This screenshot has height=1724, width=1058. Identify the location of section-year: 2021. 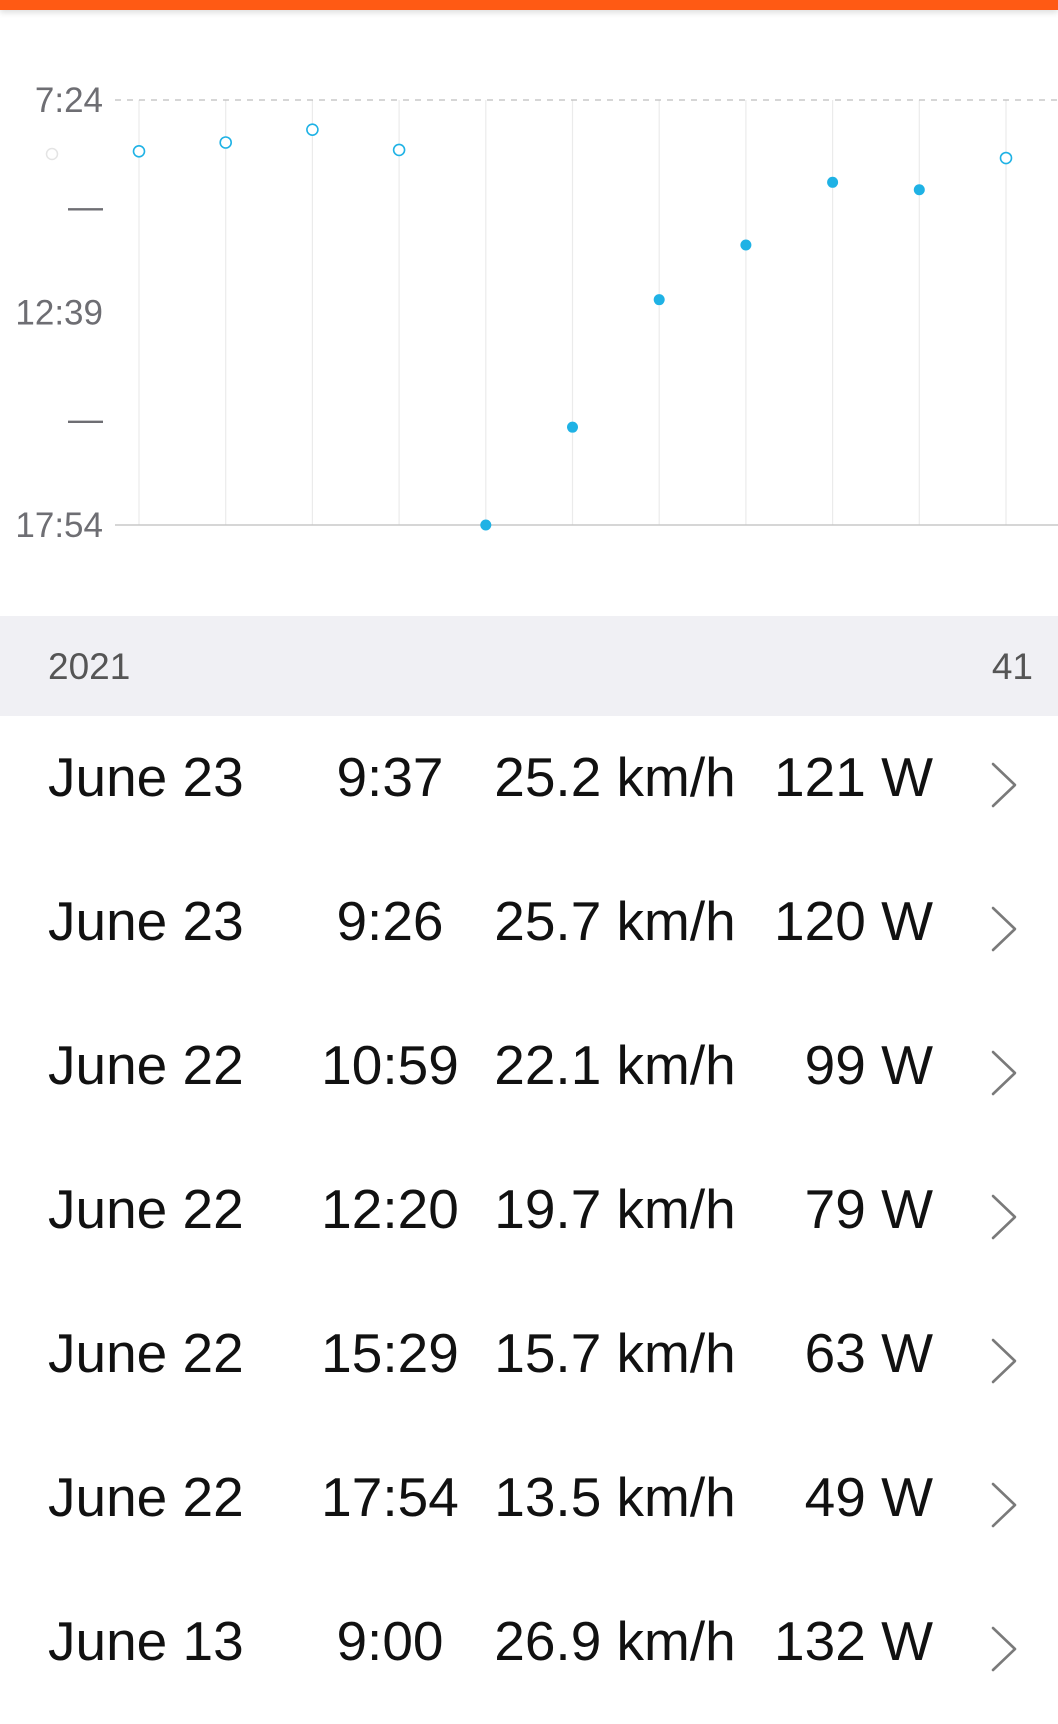
(89, 666).